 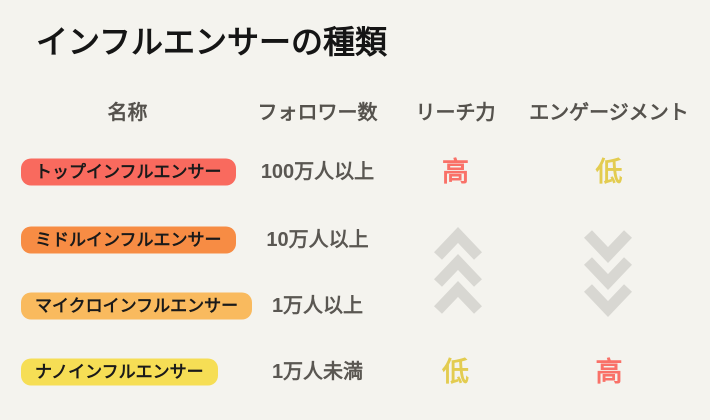 What do you see at coordinates (212, 42) in the screenshot?
I see `page-title: インフルエンサーの種類` at bounding box center [212, 42].